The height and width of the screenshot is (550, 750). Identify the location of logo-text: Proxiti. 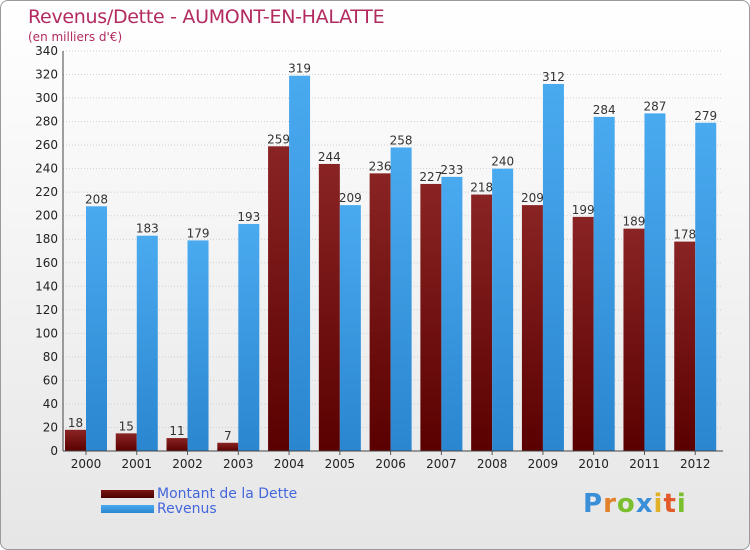
(635, 504).